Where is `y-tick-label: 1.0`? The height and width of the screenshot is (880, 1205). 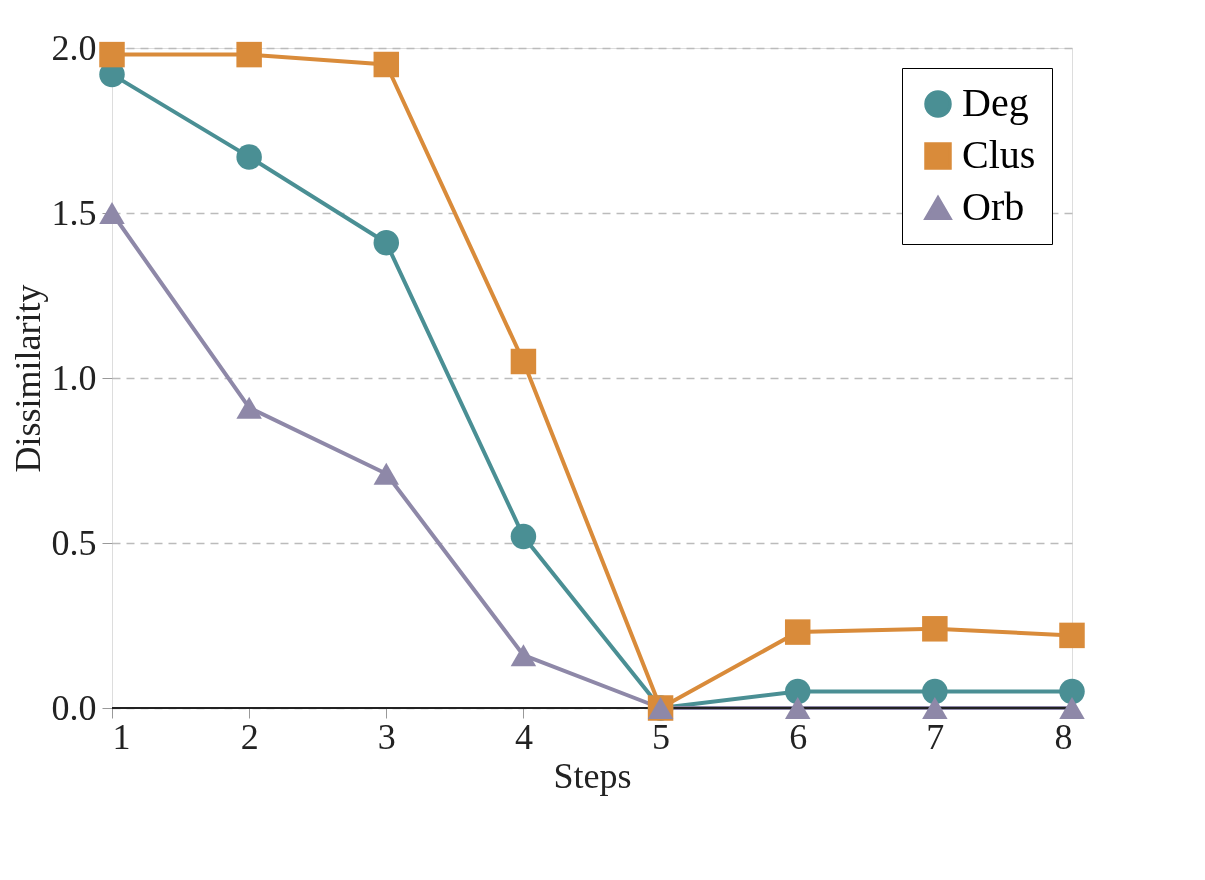 y-tick-label: 1.0 is located at coordinates (74, 377).